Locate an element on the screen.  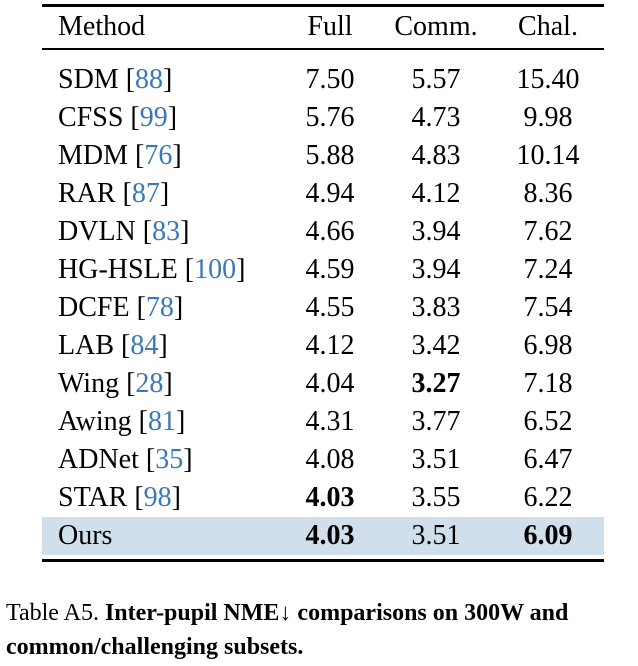
method-name: CFSS is located at coordinates (91, 117).